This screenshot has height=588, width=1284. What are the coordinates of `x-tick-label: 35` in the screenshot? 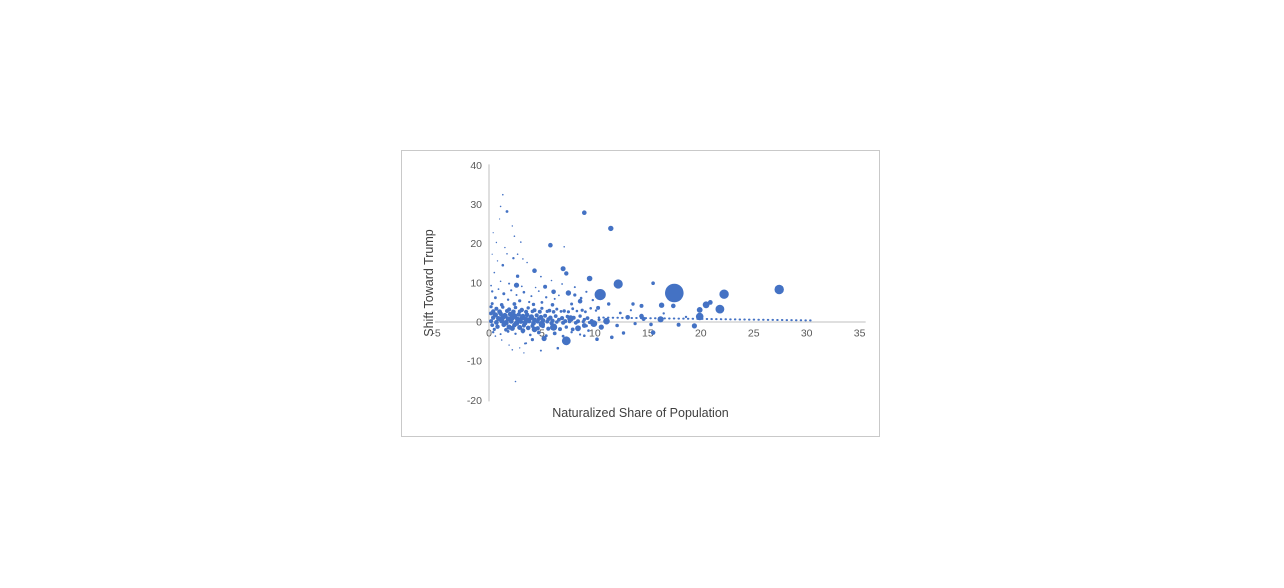 It's located at (860, 334).